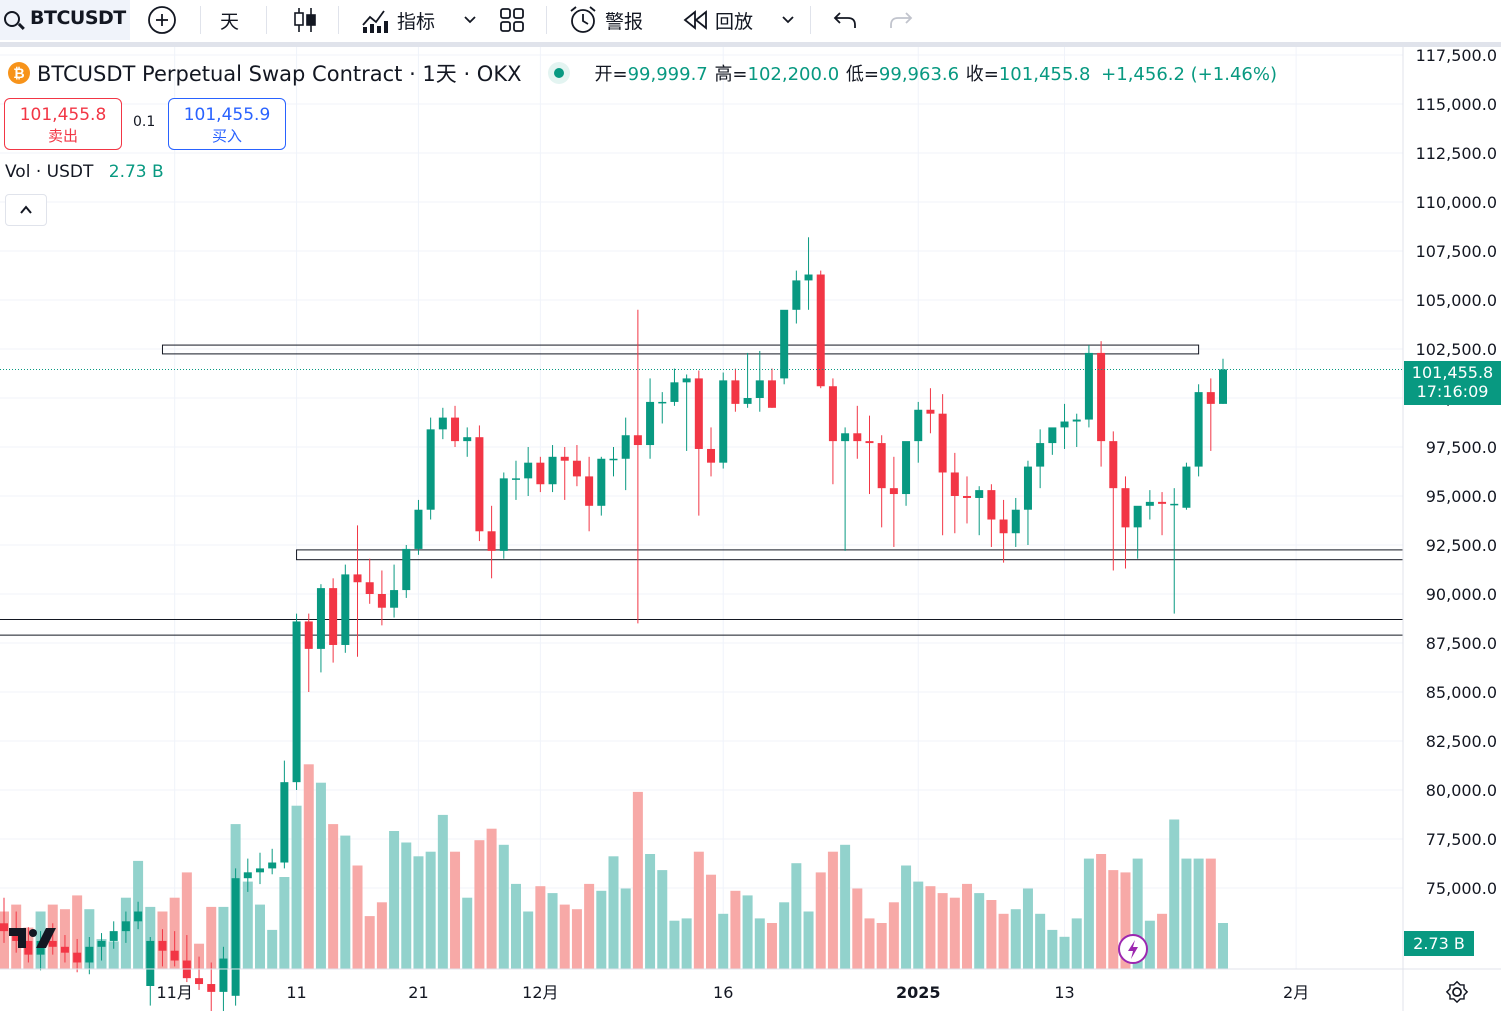 The width and height of the screenshot is (1501, 1011). What do you see at coordinates (338, 20) in the screenshot?
I see `toolbar-divider` at bounding box center [338, 20].